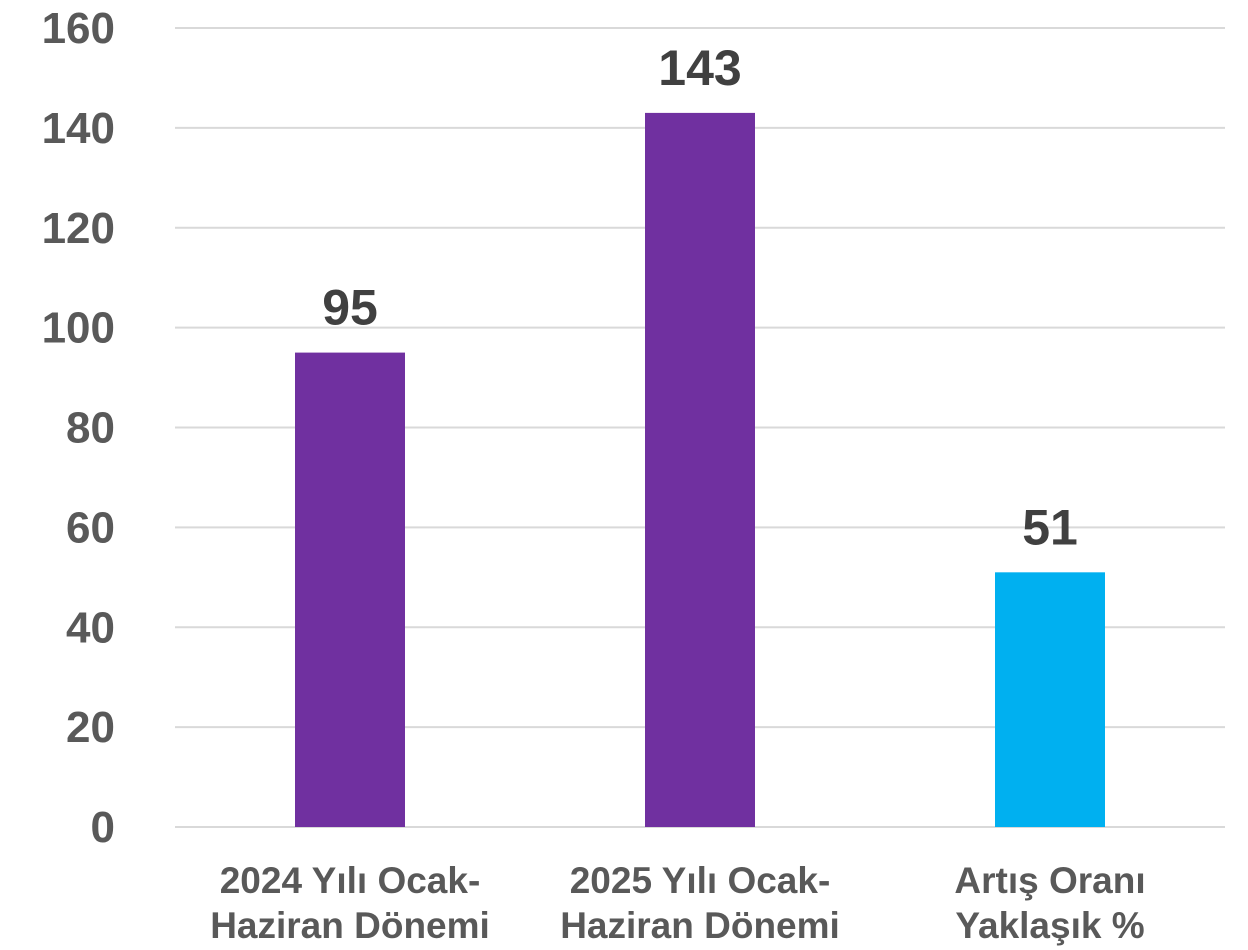 The image size is (1248, 950). Describe the element at coordinates (90, 527) in the screenshot. I see `y-tick-label: 60` at that location.